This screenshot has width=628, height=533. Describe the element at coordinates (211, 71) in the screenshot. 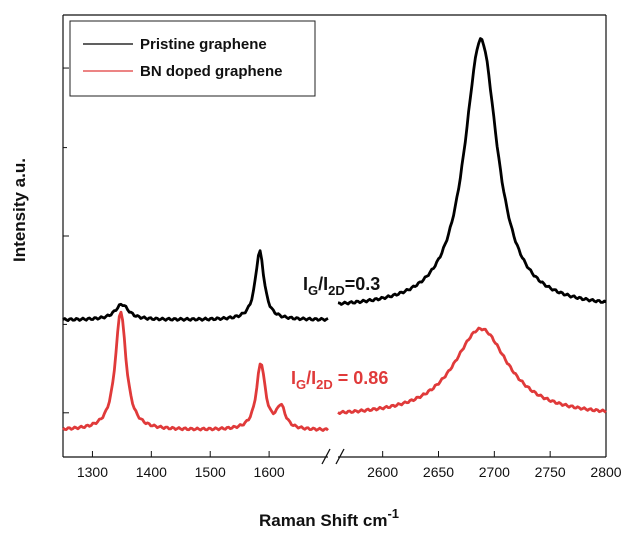

I see `legend-label-bn-doped: BN doped graphene` at that location.